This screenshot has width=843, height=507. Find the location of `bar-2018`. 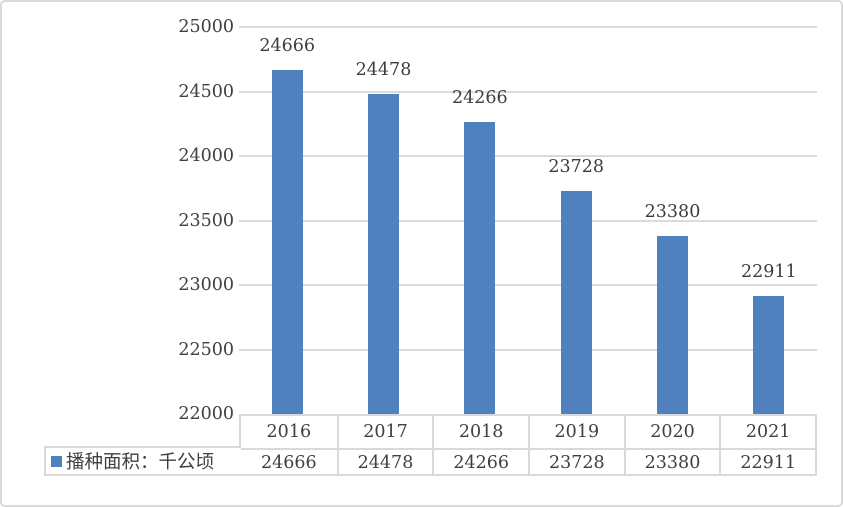

bar-2018 is located at coordinates (480, 267).